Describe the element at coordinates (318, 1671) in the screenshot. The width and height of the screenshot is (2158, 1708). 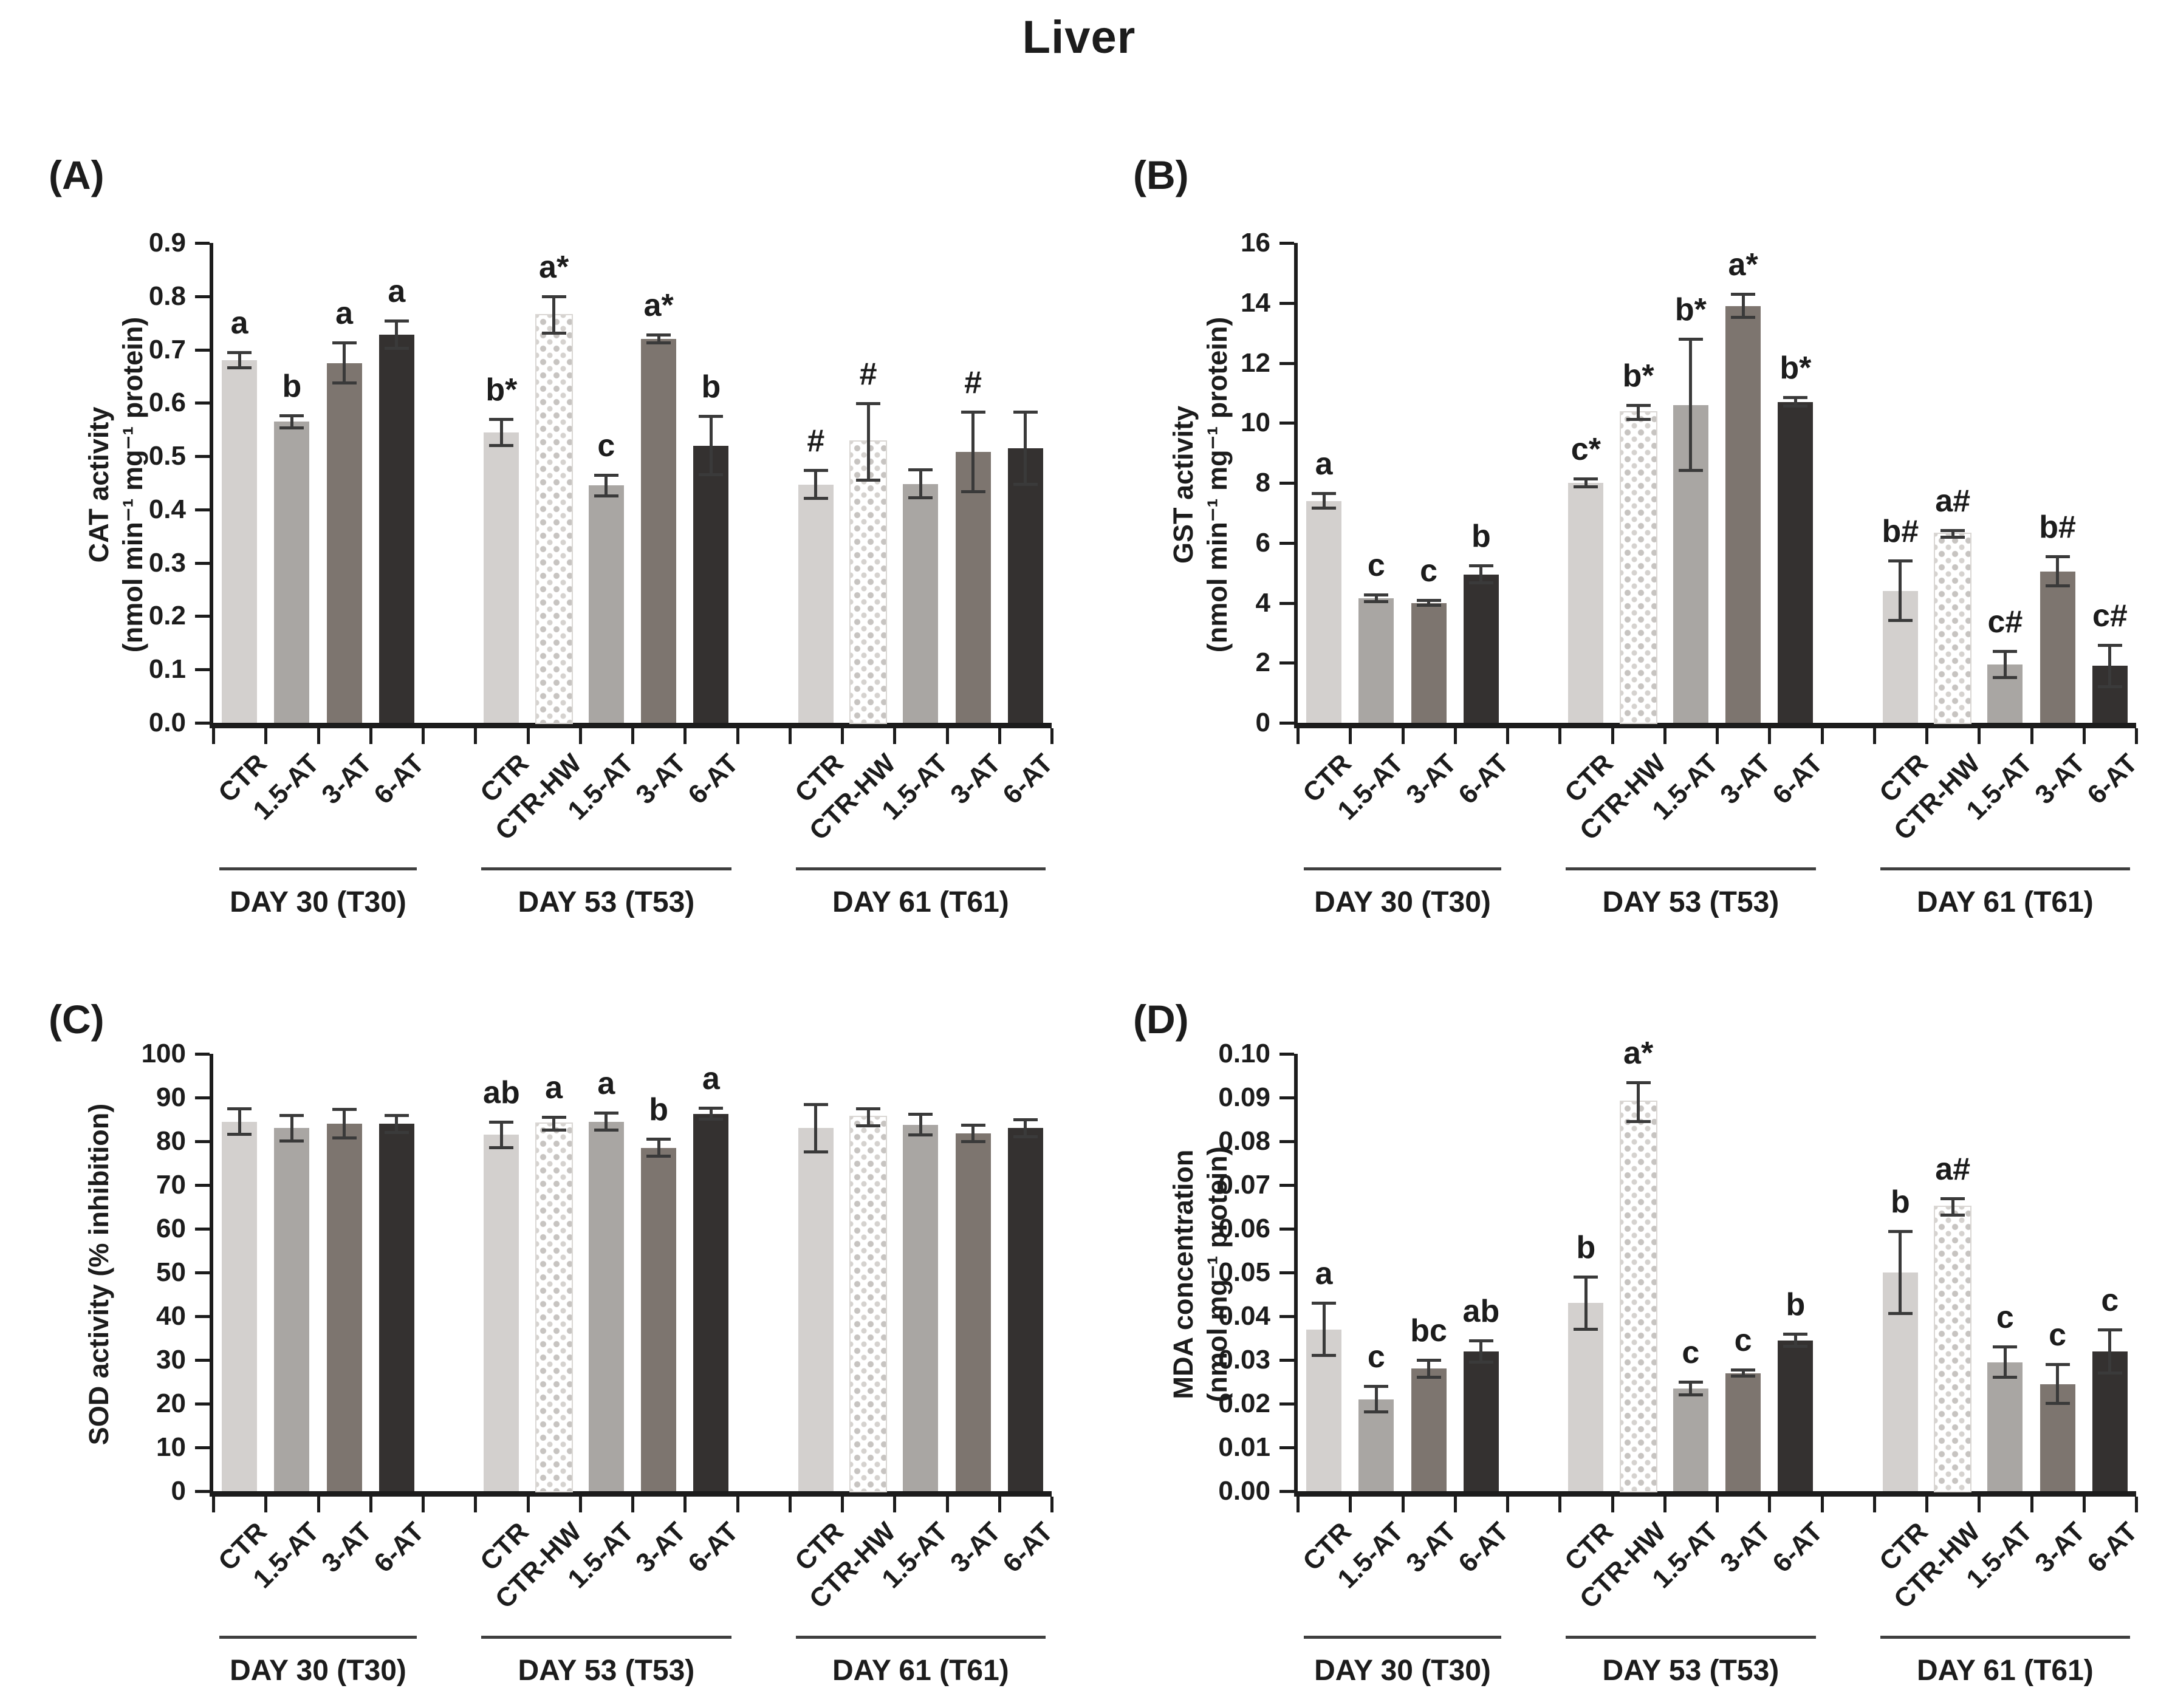
I see `group-label: DAY 30 (T30)` at that location.